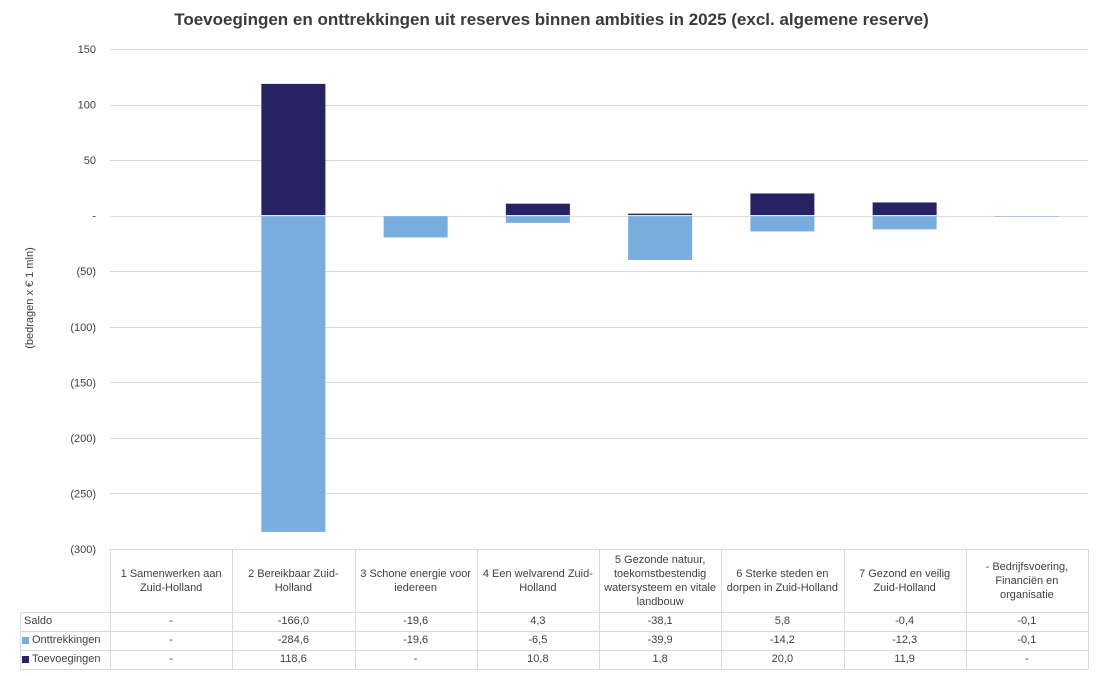 This screenshot has width=1103, height=676. What do you see at coordinates (83, 300) in the screenshot?
I see `y-axis-ticks: 150 100 50 - (50) (100) (150) (200) (250) (300)` at bounding box center [83, 300].